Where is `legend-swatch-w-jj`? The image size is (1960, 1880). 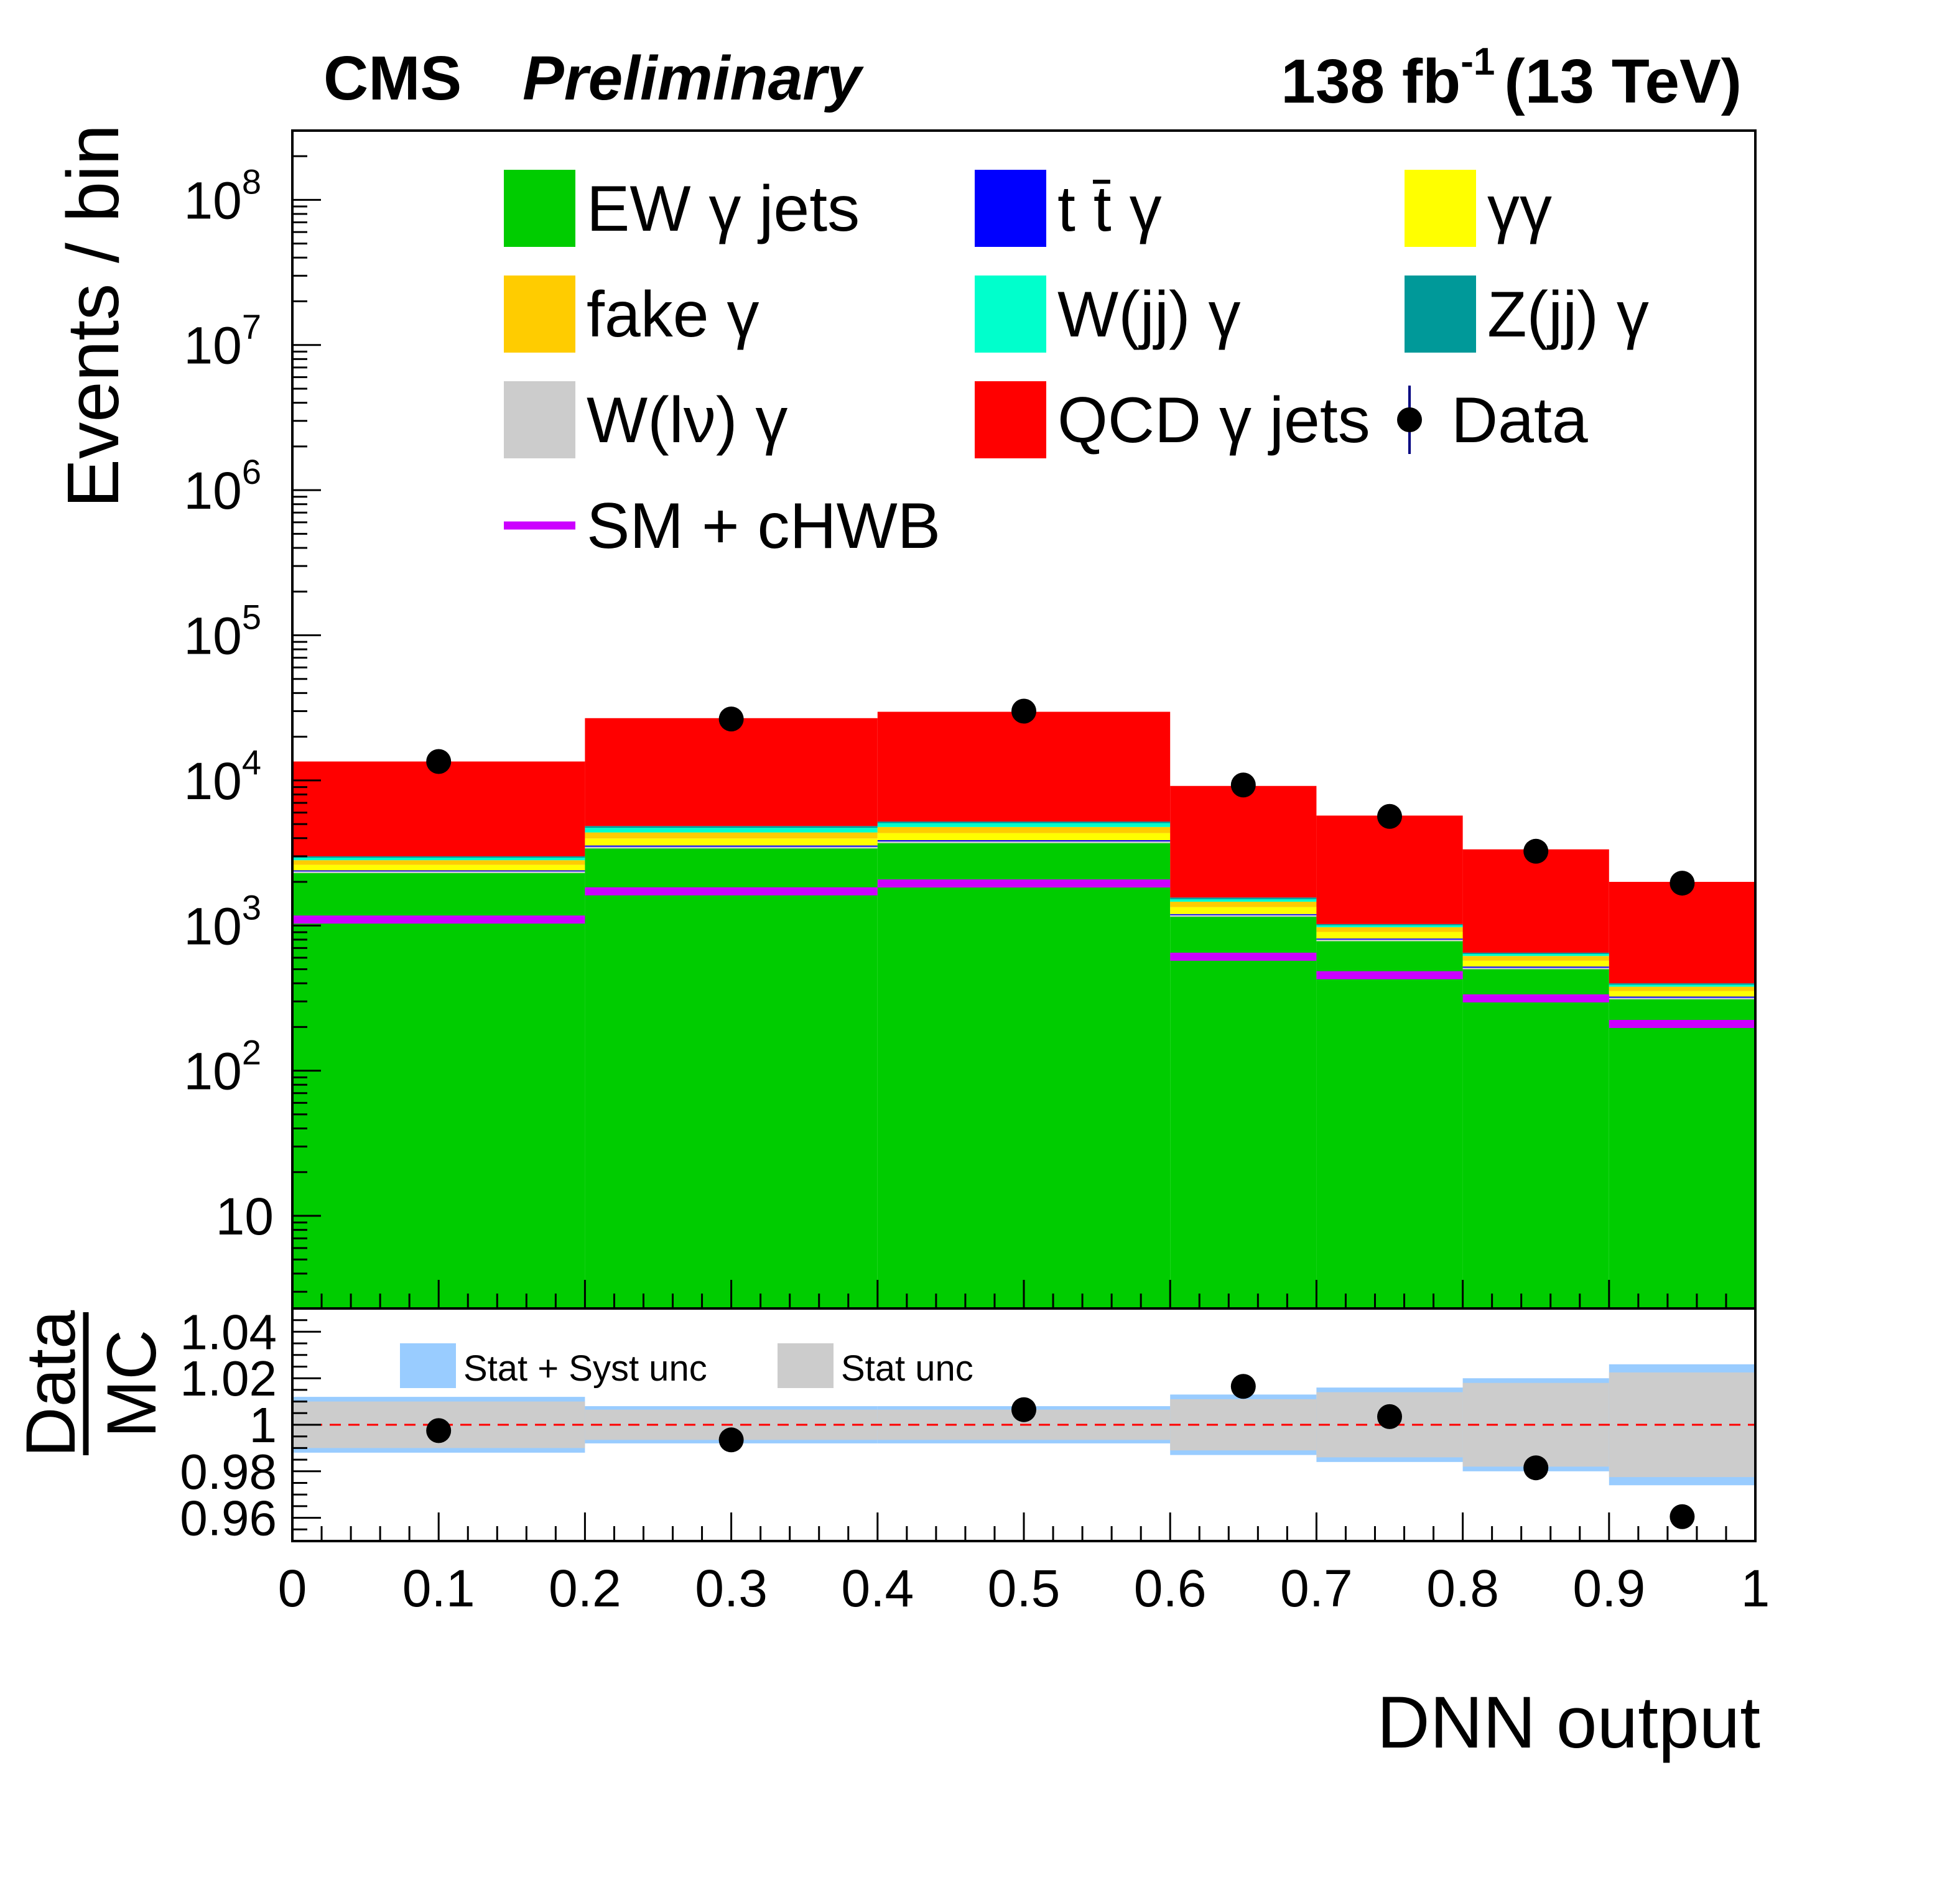 legend-swatch-w-jj is located at coordinates (1010, 314).